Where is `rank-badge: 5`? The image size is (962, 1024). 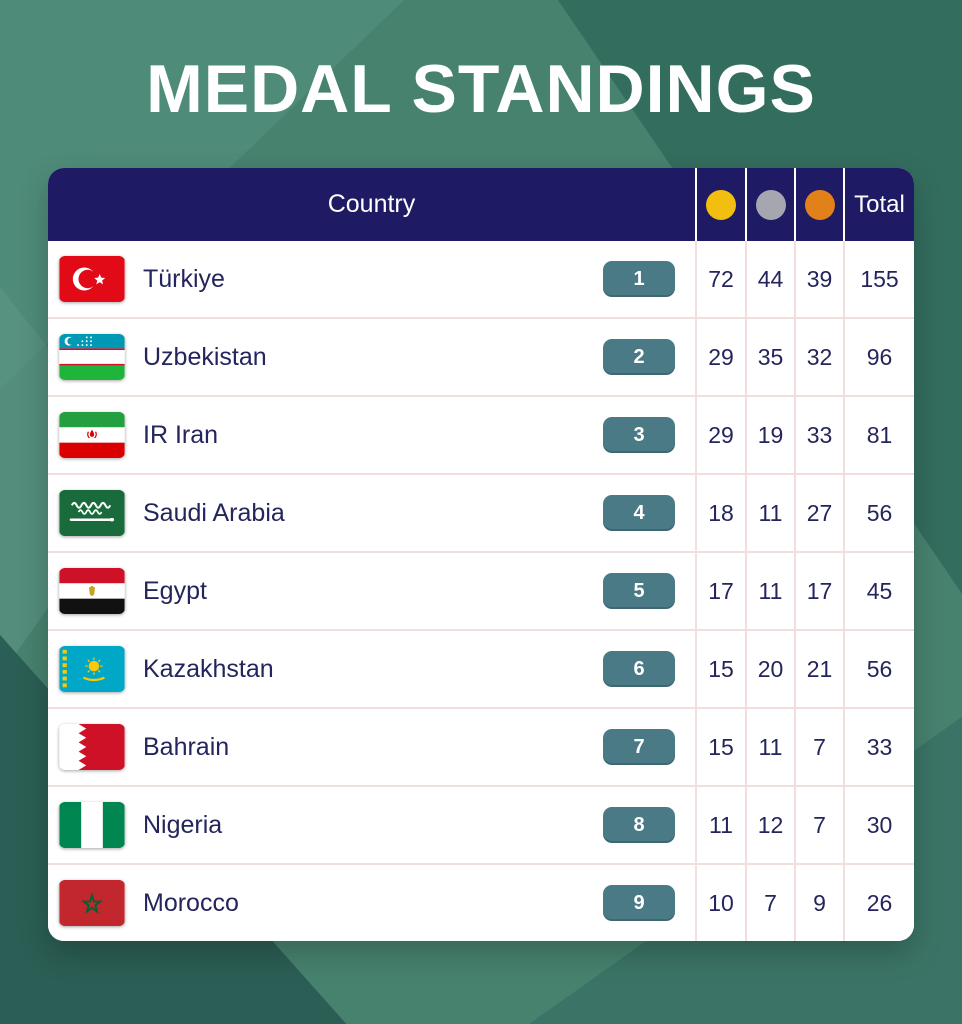
rank-badge: 5 is located at coordinates (639, 591).